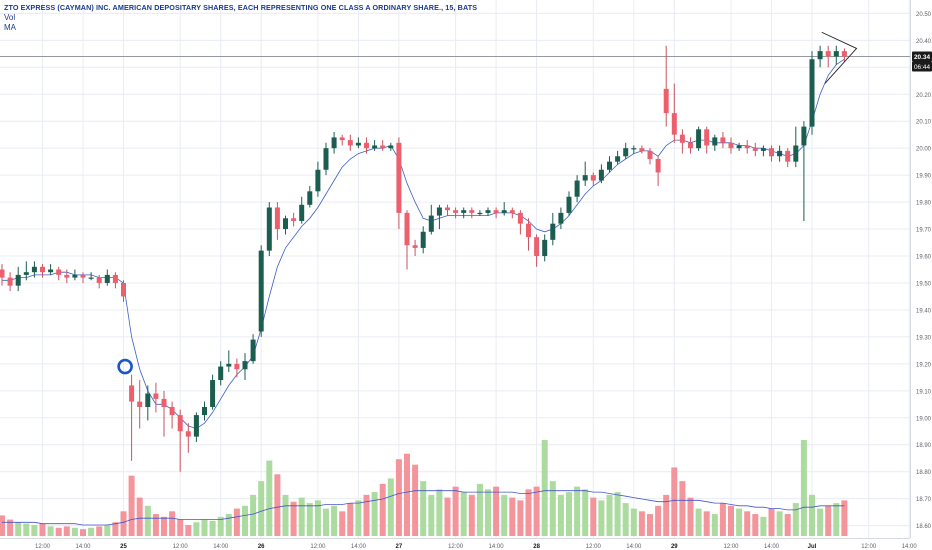 The width and height of the screenshot is (932, 550). Describe the element at coordinates (261, 547) in the screenshot. I see `x-tick-label: 26` at that location.